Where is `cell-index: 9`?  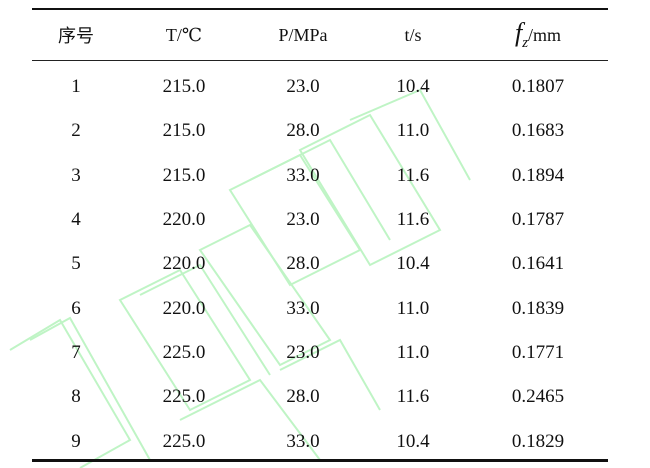 cell-index: 9 is located at coordinates (76, 441).